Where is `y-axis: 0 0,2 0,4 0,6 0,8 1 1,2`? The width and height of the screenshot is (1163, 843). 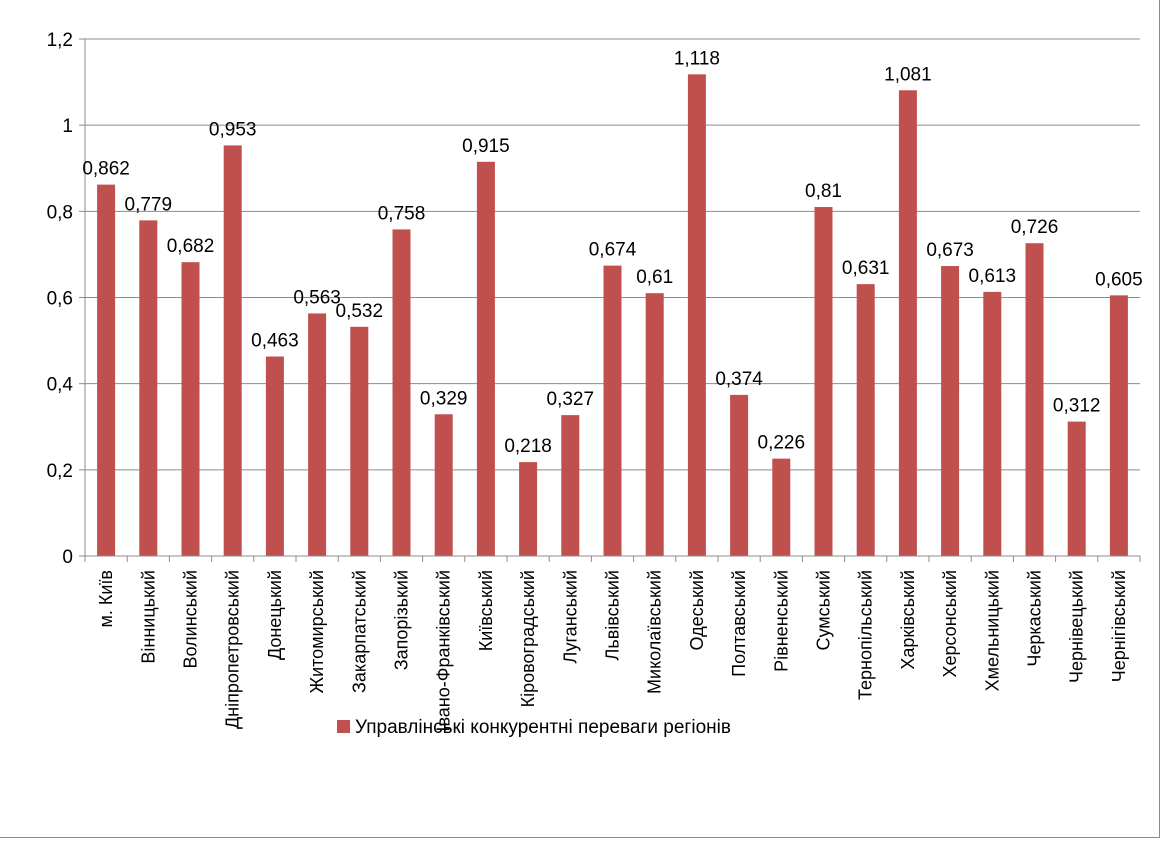 y-axis: 0 0,2 0,4 0,6 0,8 1 1,2 is located at coordinates (66, 299).